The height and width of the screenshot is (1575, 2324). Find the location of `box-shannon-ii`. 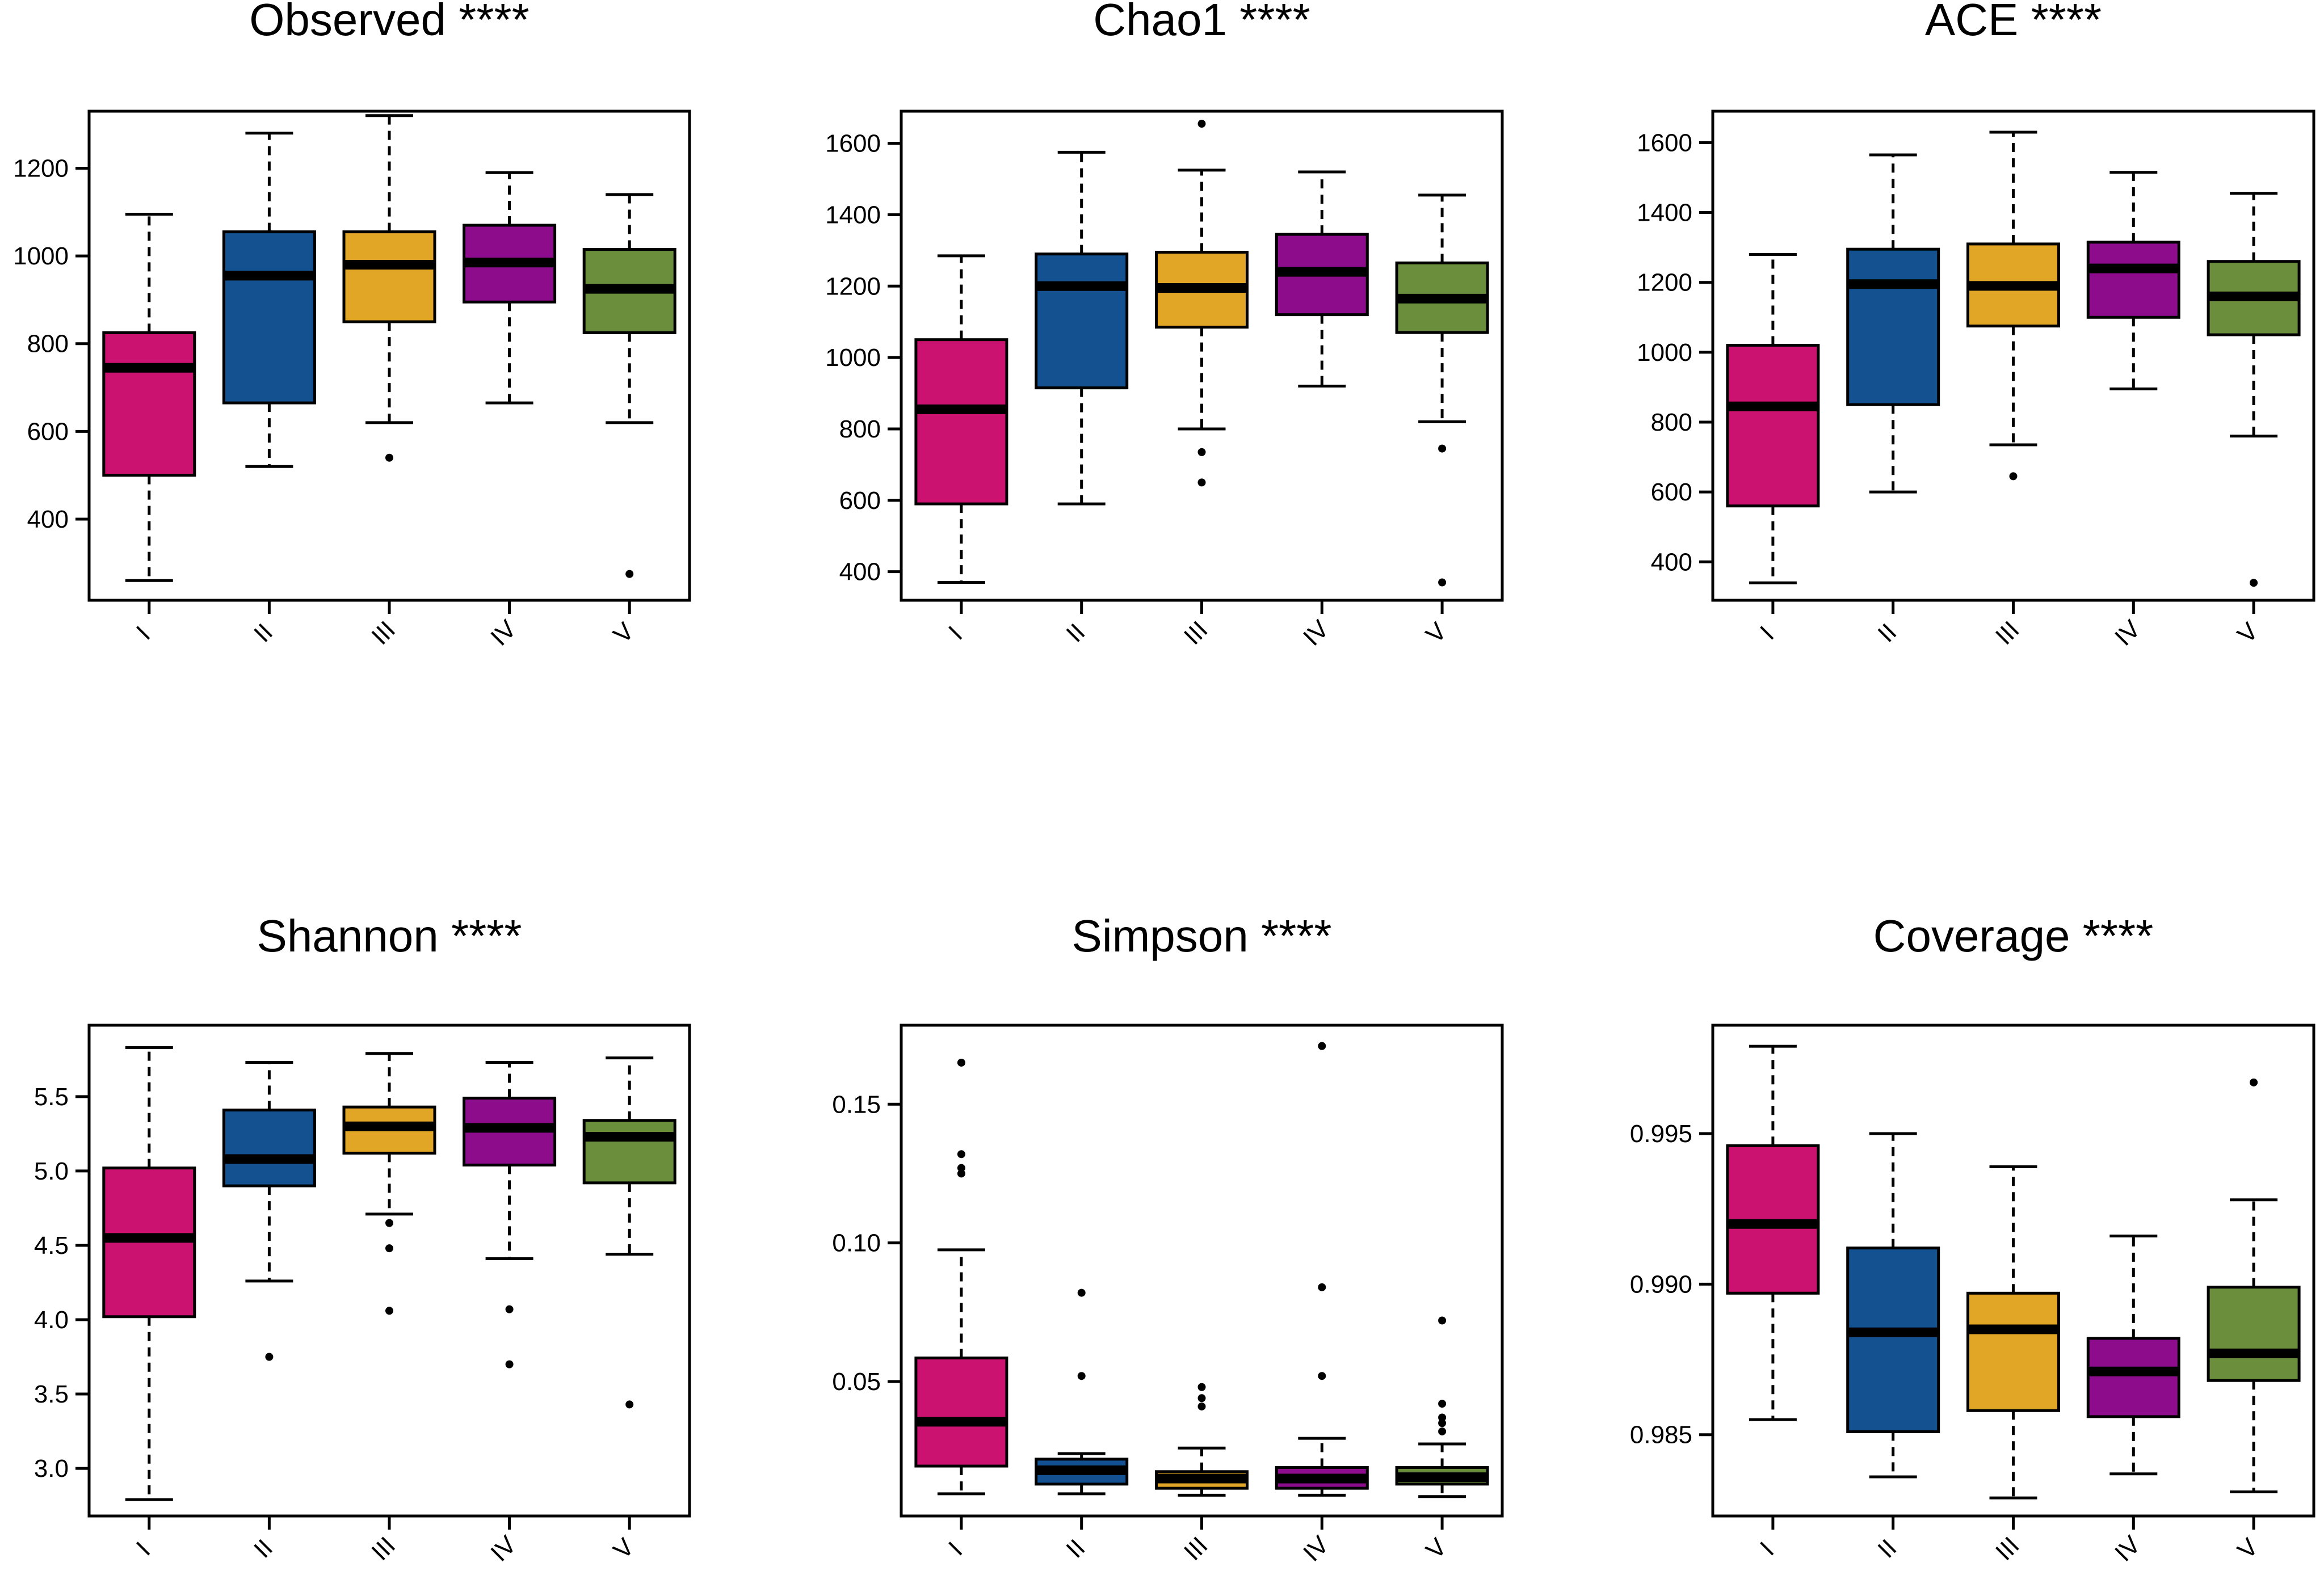

box-shannon-ii is located at coordinates (269, 1211).